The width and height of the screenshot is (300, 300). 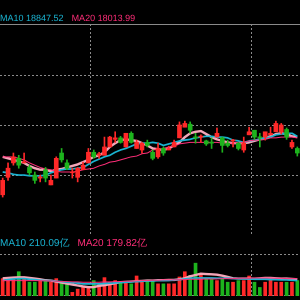 I want to click on text: MA20 179.82亿, so click(x=112, y=243).